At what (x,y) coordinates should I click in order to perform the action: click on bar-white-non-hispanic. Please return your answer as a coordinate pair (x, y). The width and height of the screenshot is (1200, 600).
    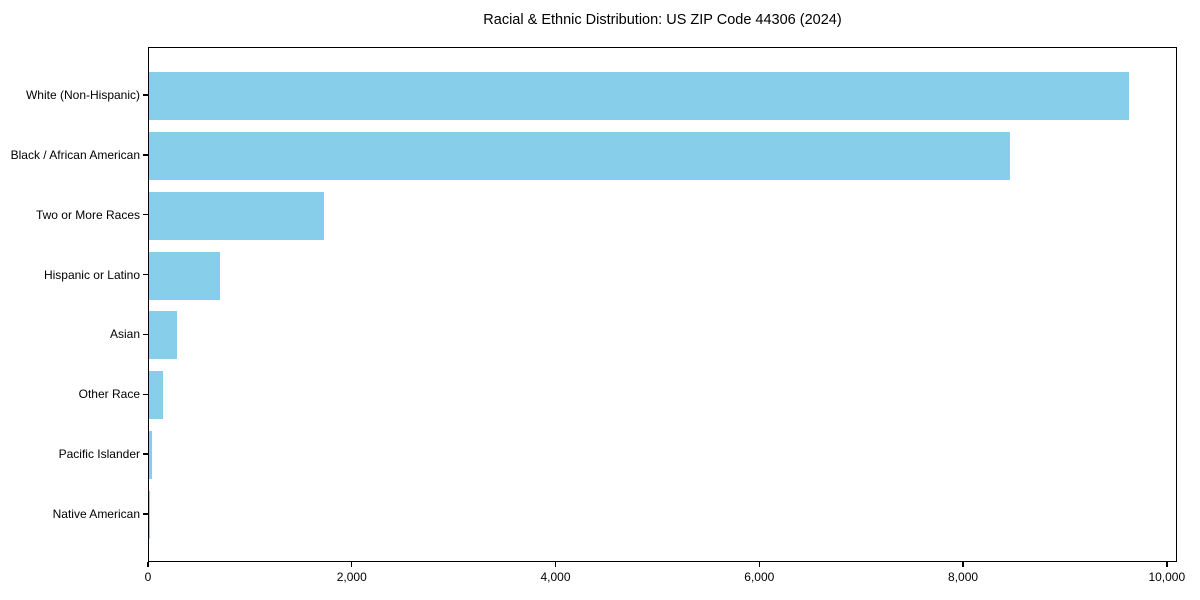
    Looking at the image, I should click on (639, 95).